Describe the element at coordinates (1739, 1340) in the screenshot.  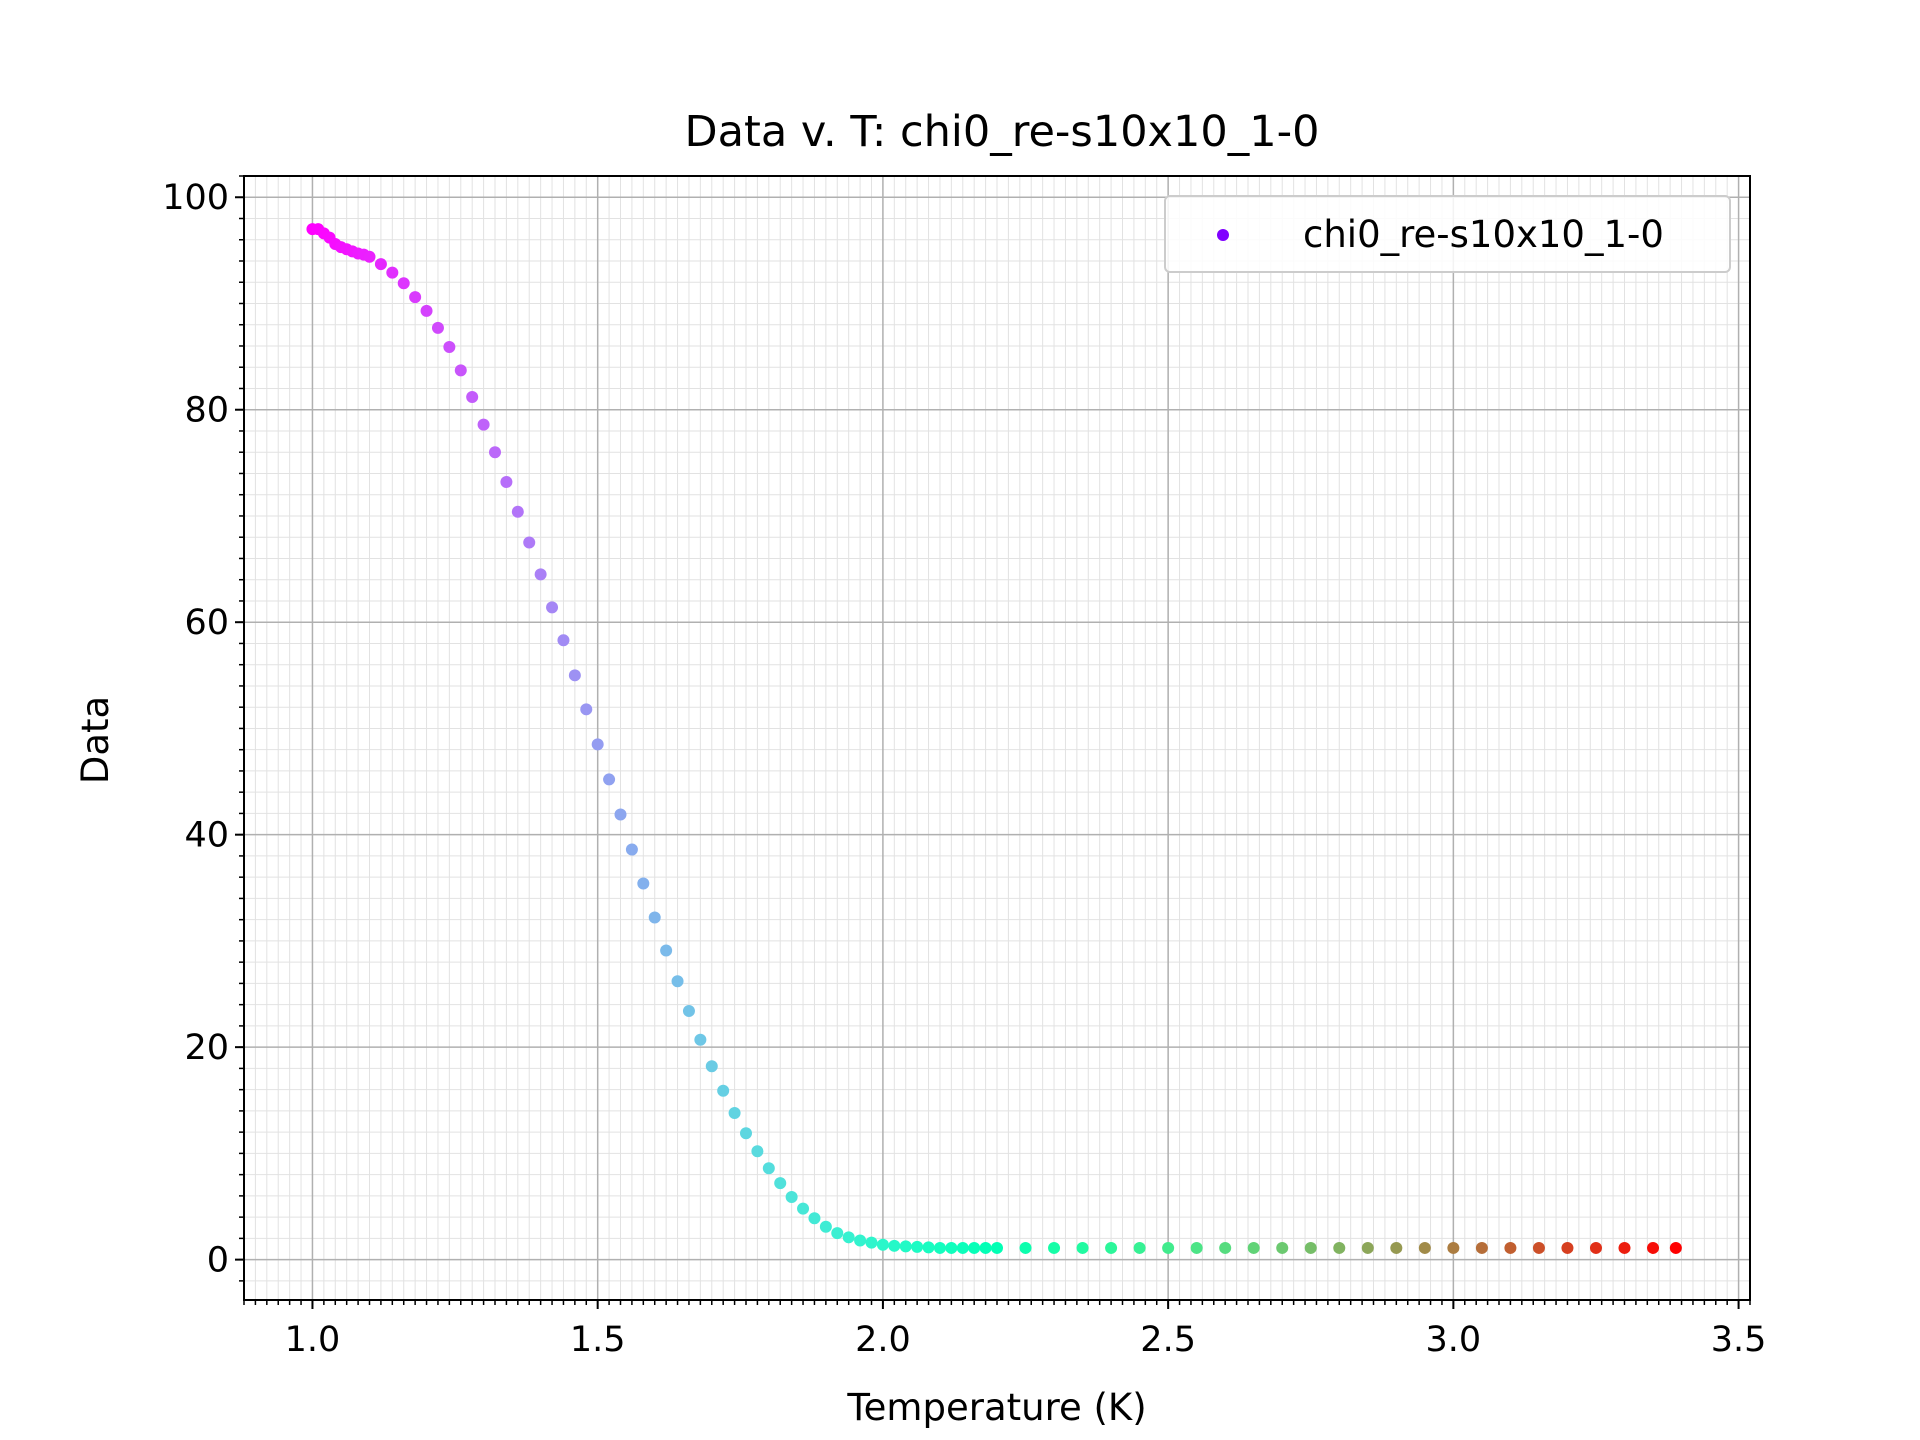
I see `x-tick-label: 3.5` at that location.